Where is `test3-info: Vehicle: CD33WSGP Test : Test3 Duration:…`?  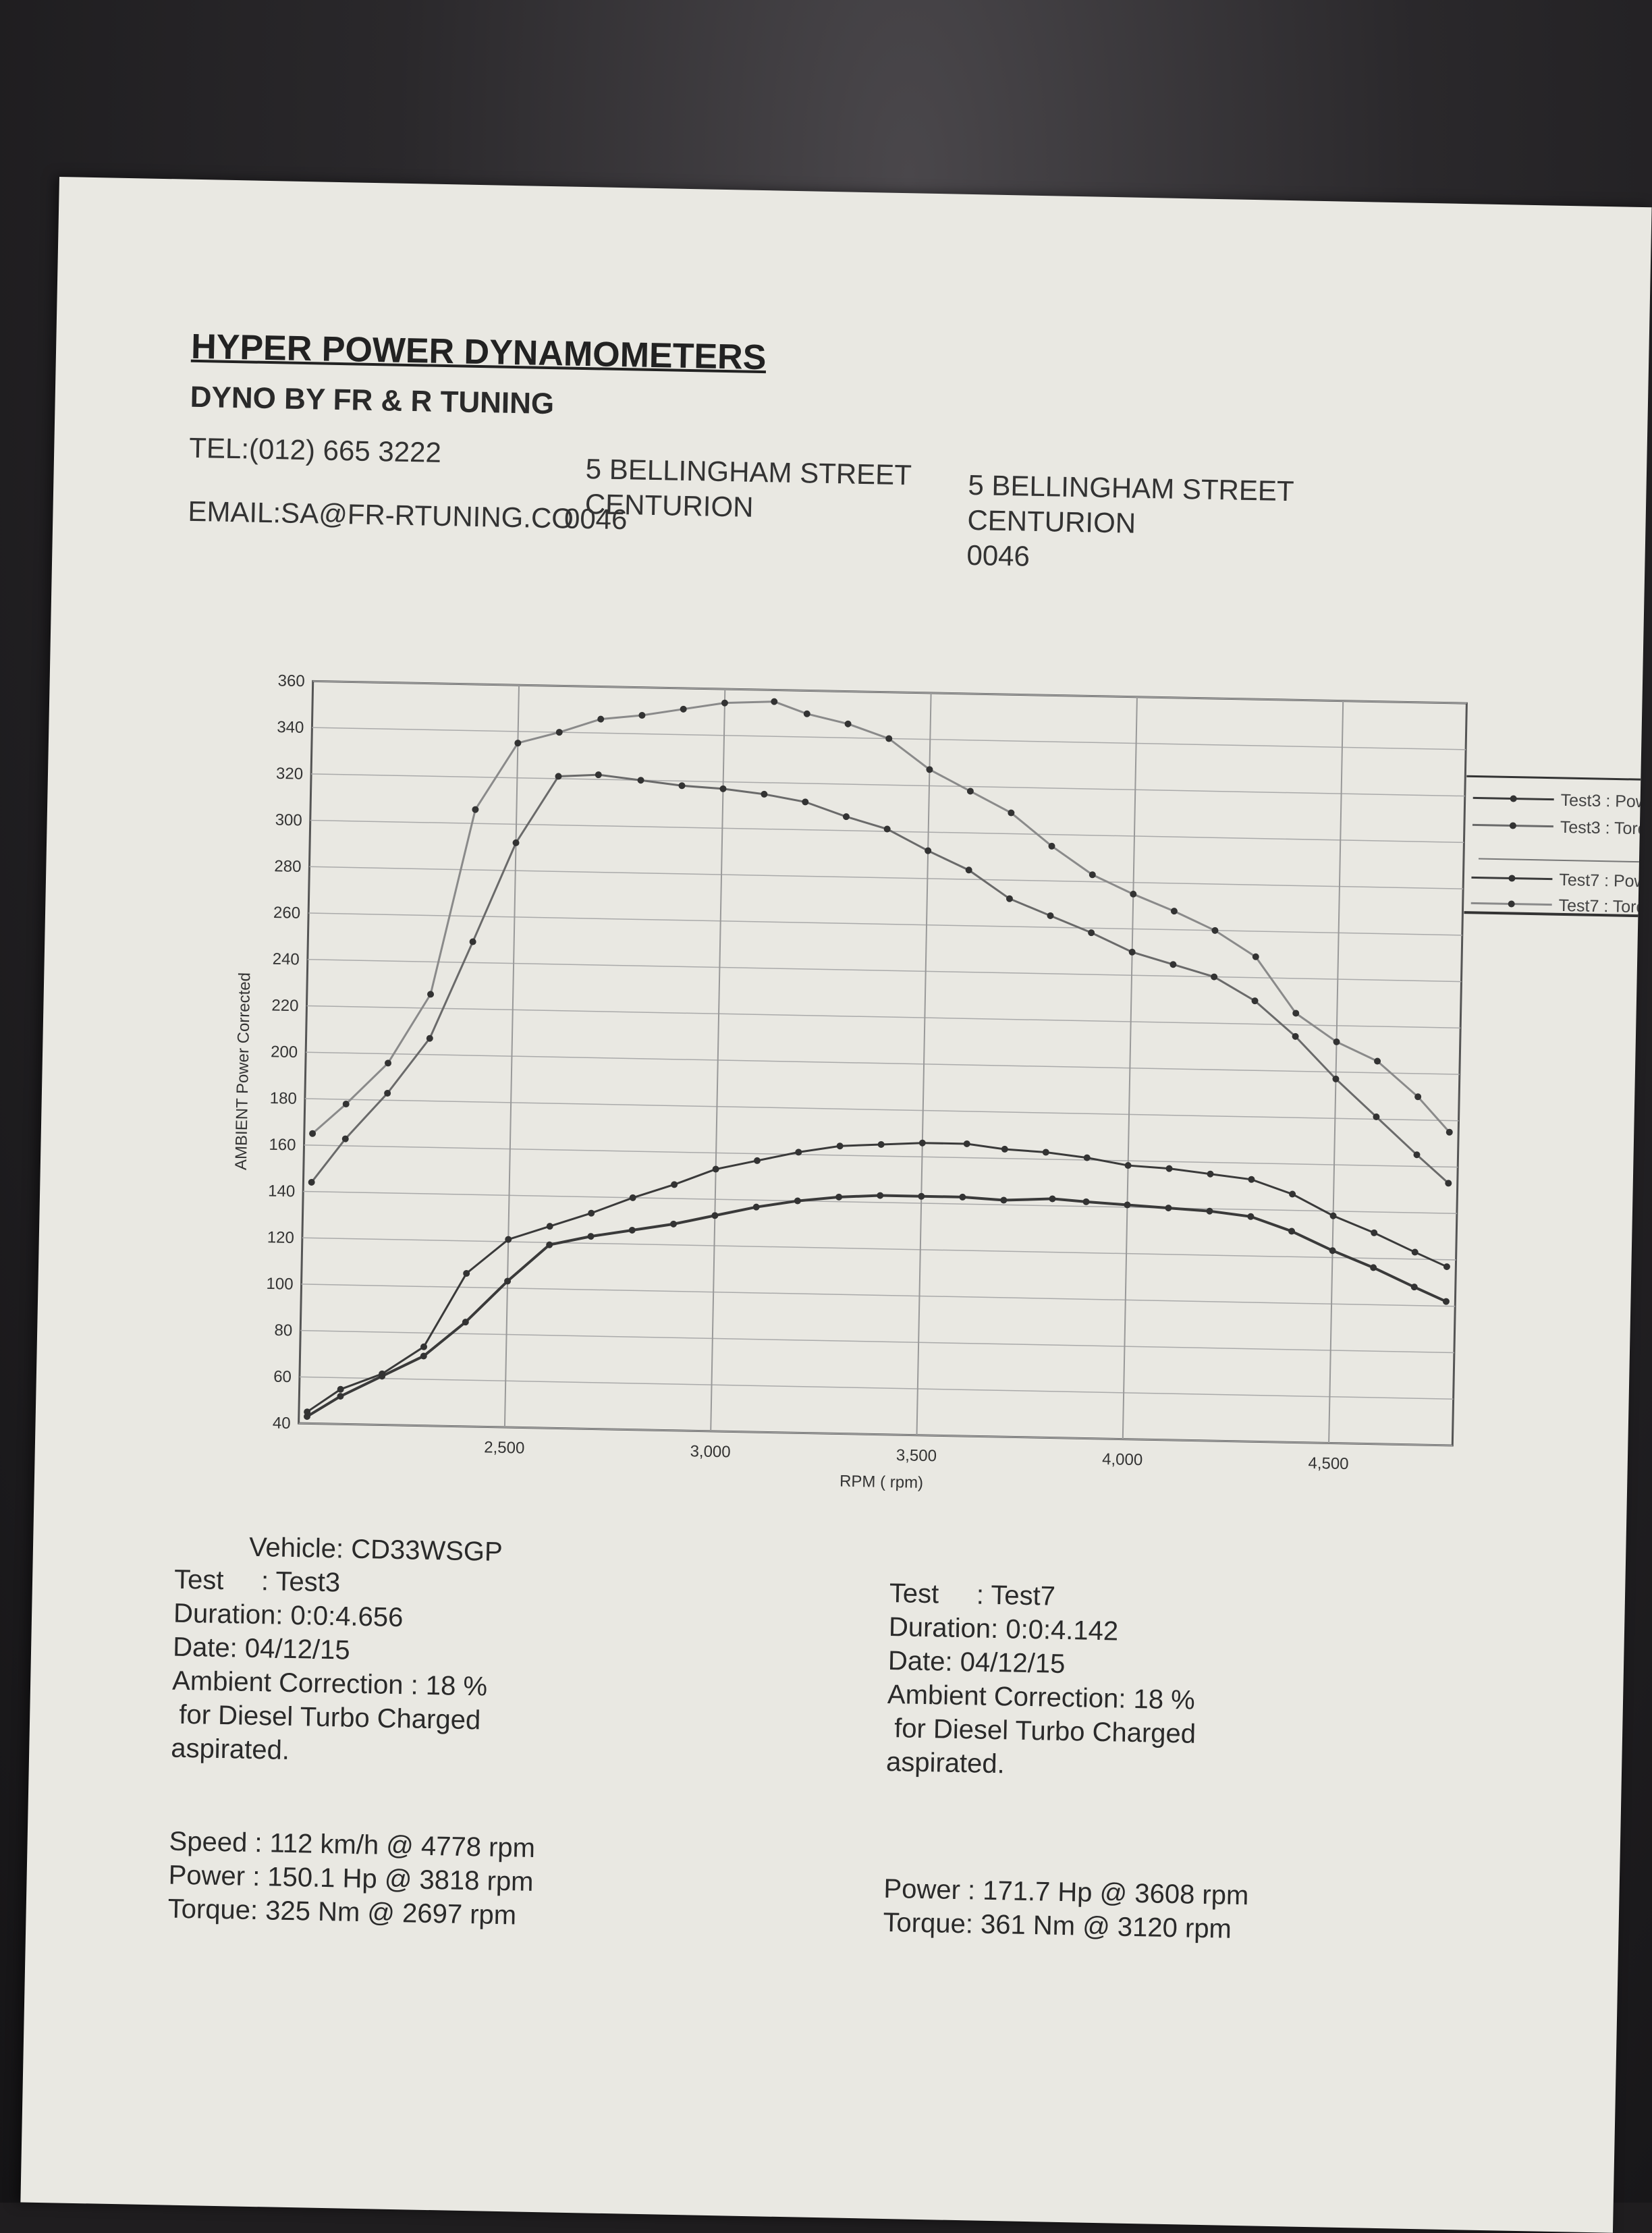 test3-info: Vehicle: CD33WSGP Test : Test3 Duration:… is located at coordinates (354, 1731).